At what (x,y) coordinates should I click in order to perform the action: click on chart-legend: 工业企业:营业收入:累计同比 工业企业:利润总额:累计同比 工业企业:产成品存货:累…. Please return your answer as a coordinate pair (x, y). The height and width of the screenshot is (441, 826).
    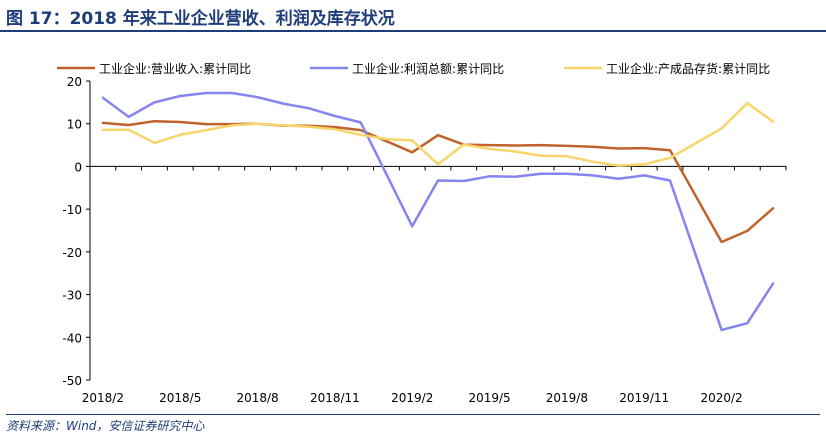
    Looking at the image, I should click on (413, 68).